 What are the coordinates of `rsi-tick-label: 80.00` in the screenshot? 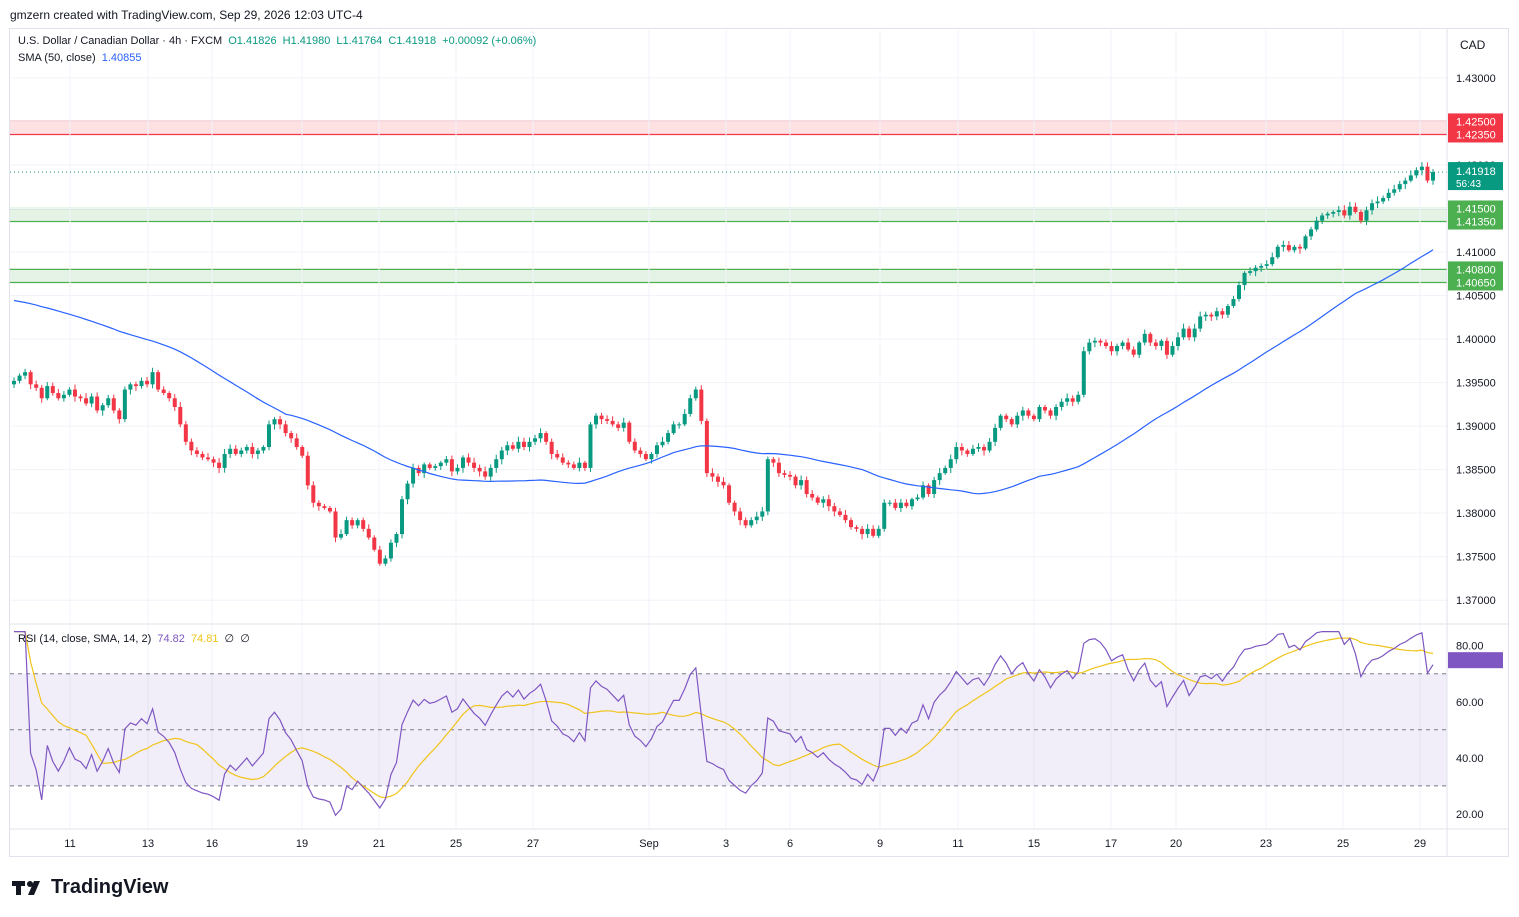 It's located at (1470, 647).